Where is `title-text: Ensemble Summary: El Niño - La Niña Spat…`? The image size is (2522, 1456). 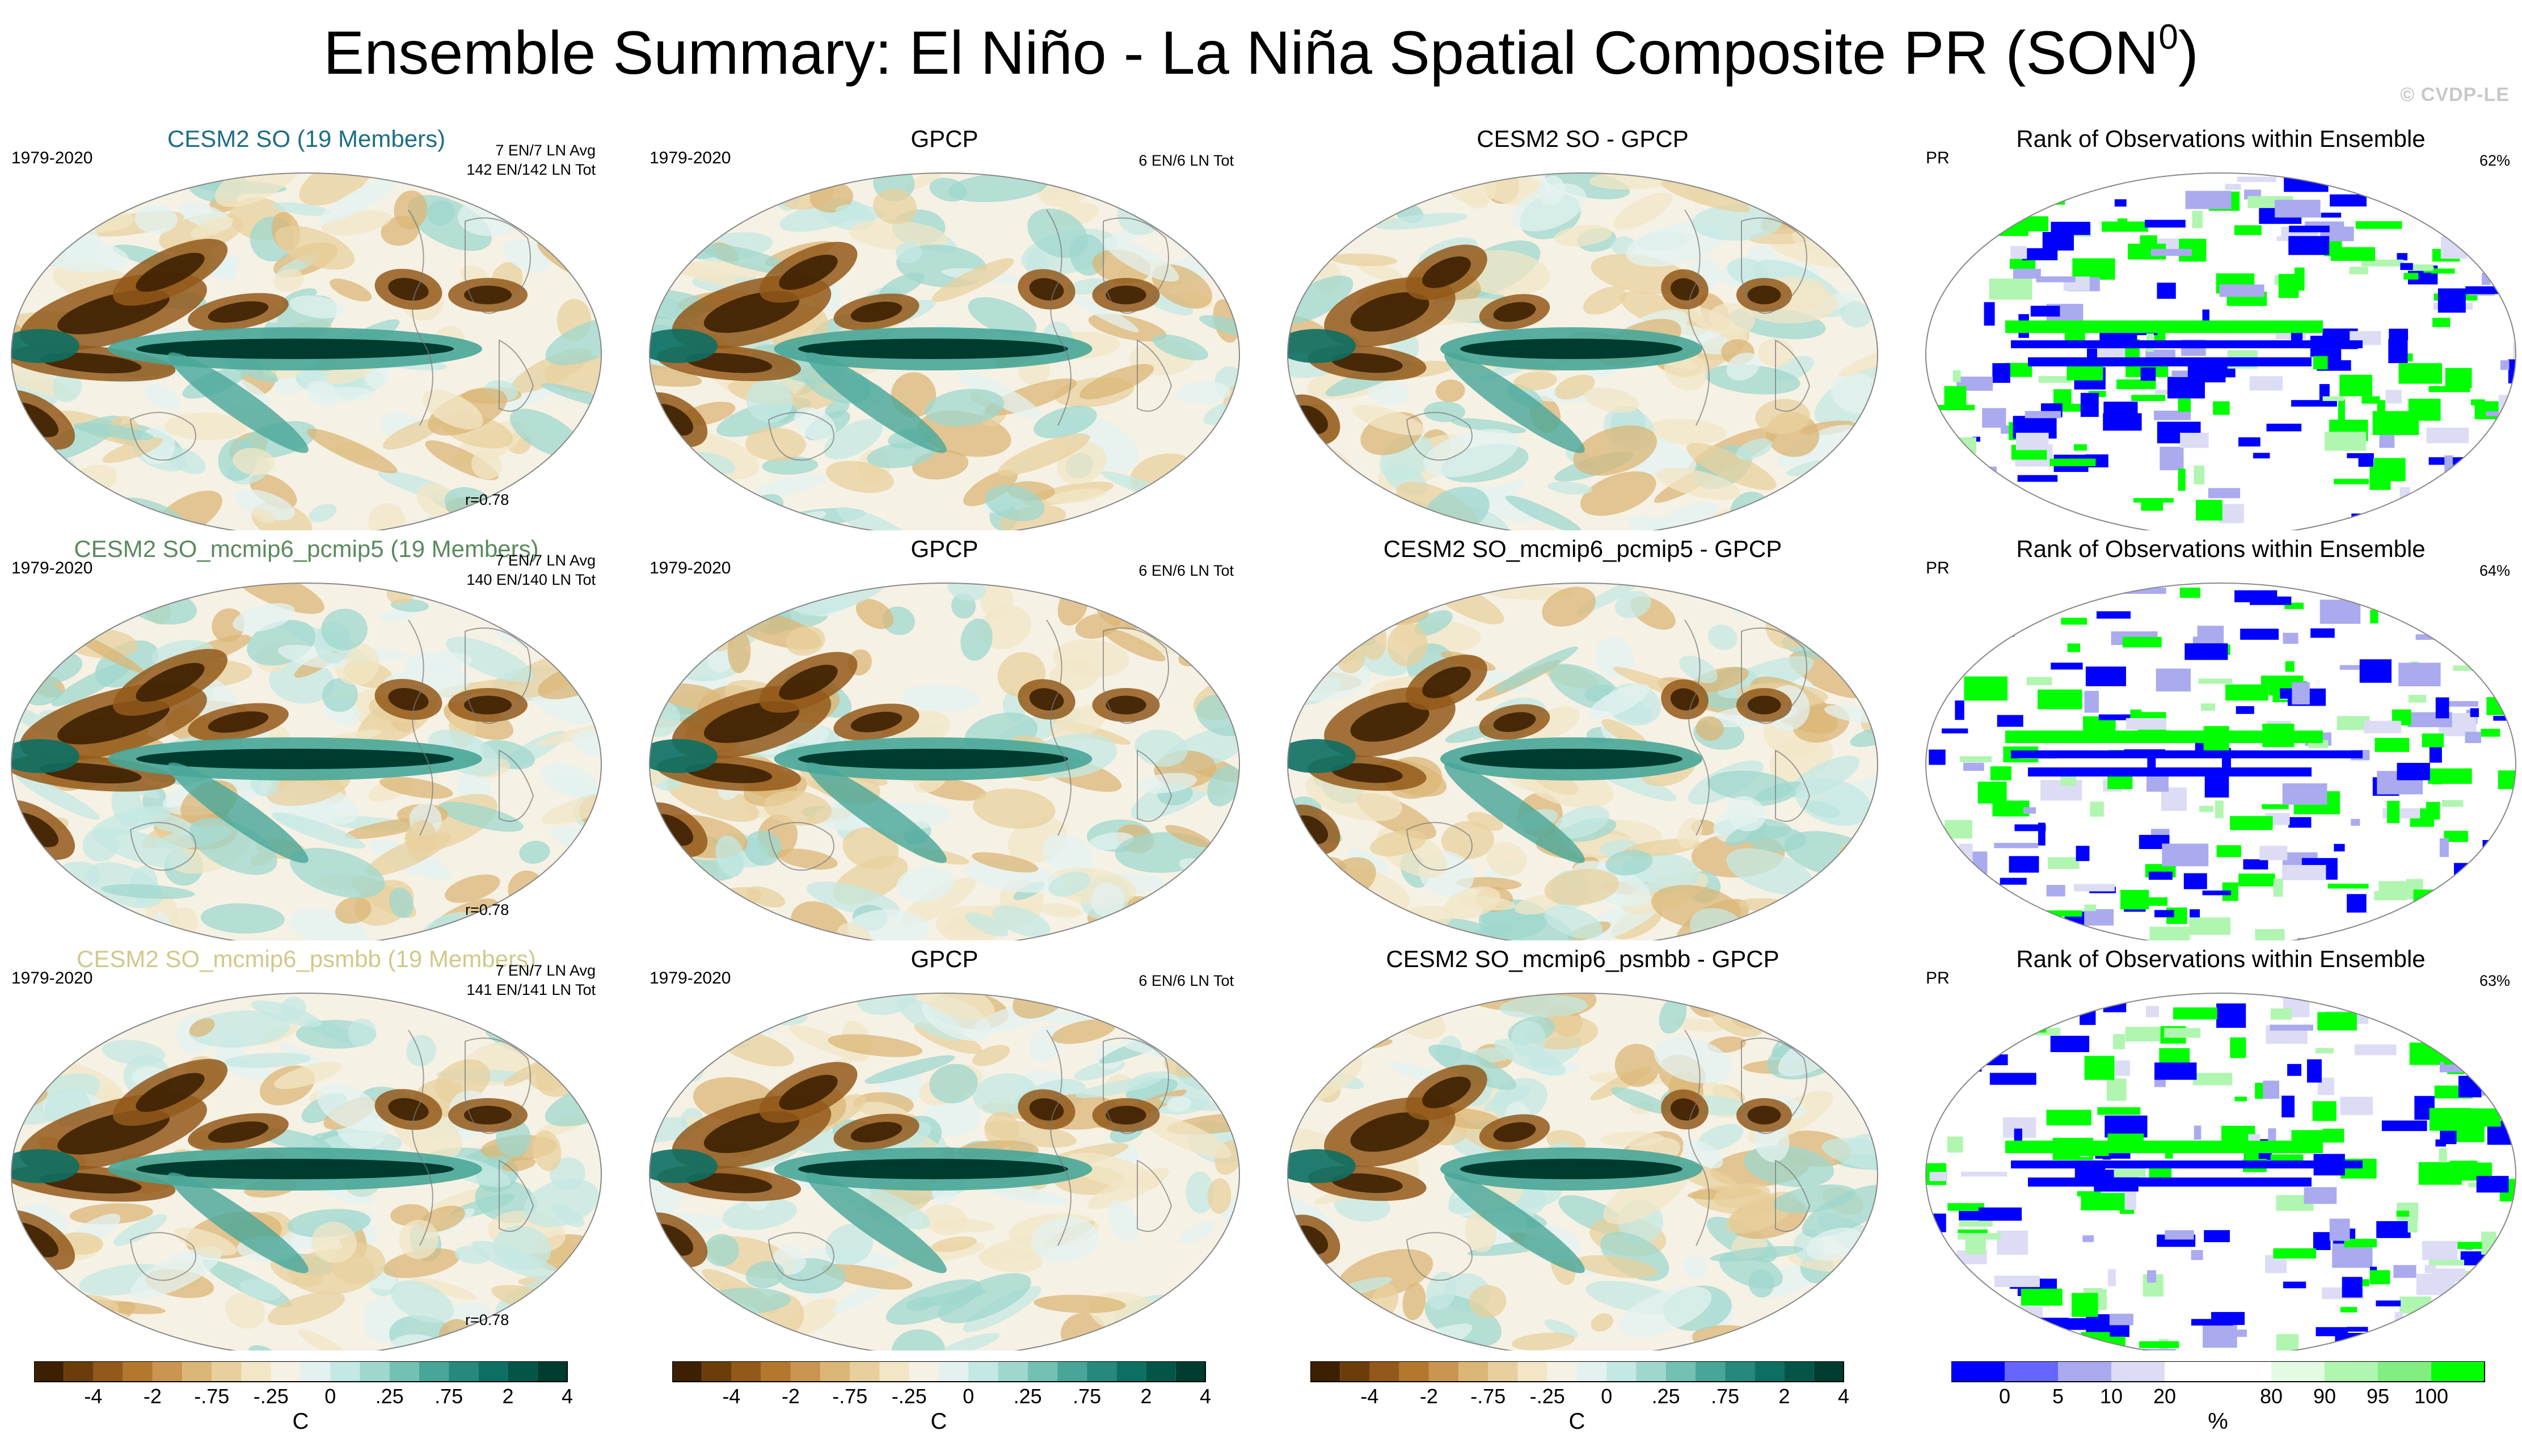
title-text: Ensemble Summary: El Niño - La Niña Spat… is located at coordinates (1241, 52).